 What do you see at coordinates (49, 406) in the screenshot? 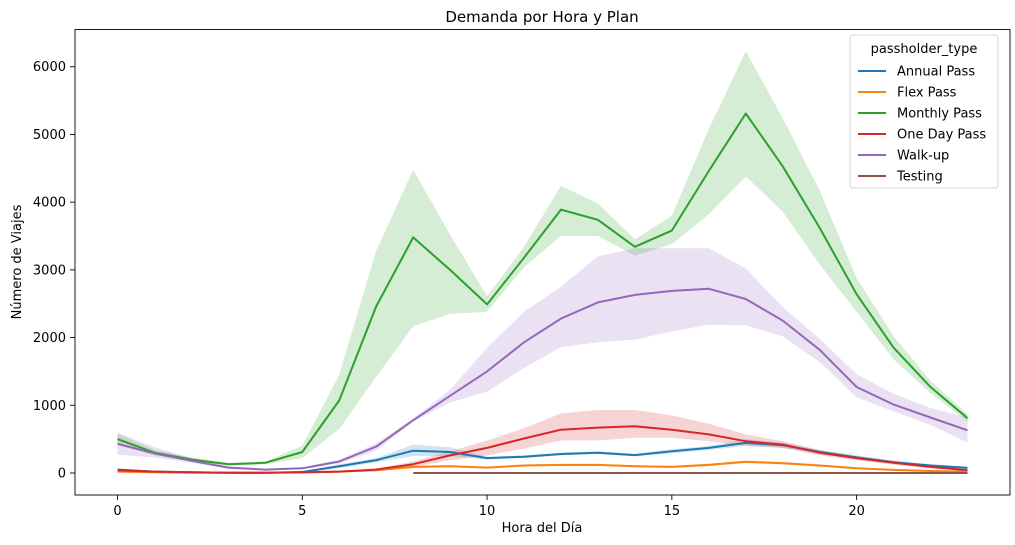
I see `y-tick-label: 1000` at bounding box center [49, 406].